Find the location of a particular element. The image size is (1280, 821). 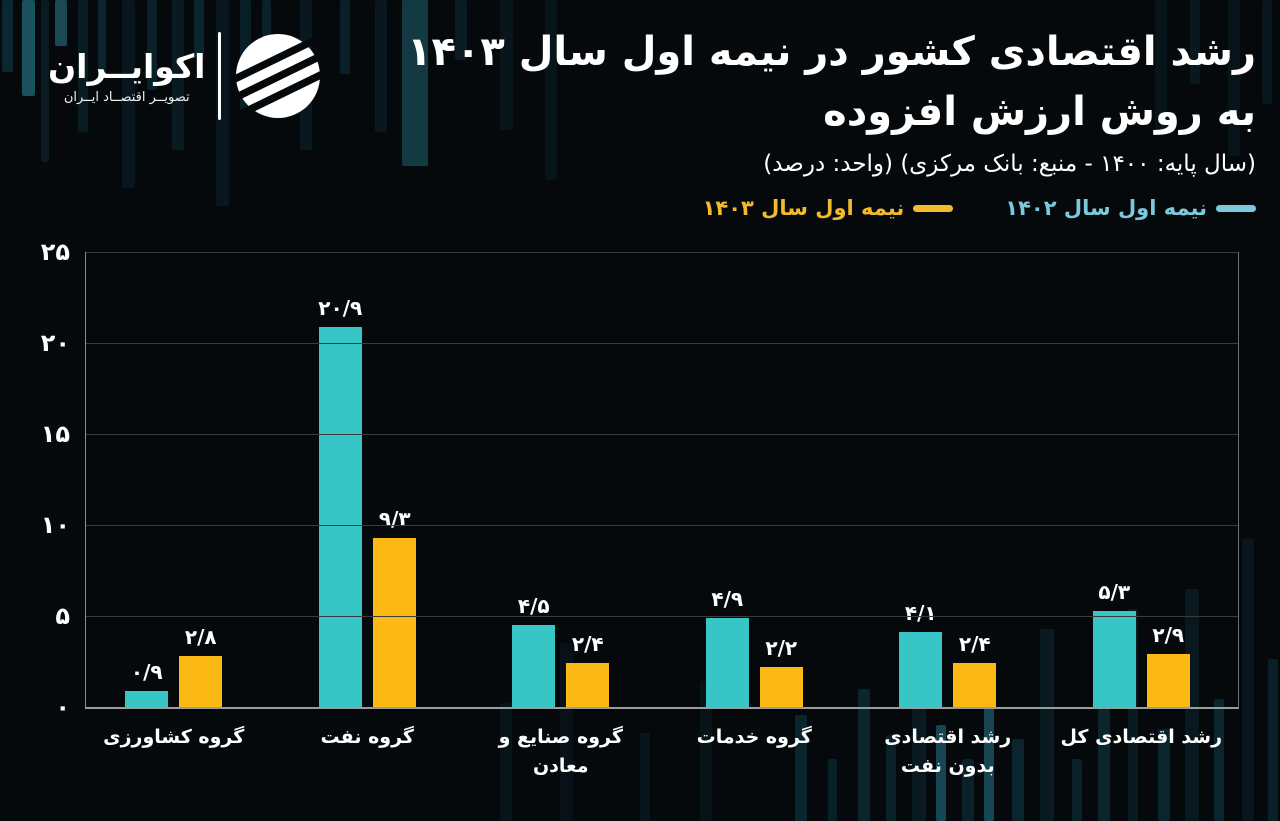

legend-item-1403: نیمه اول سال ۱۴۰۳ is located at coordinates (828, 208).